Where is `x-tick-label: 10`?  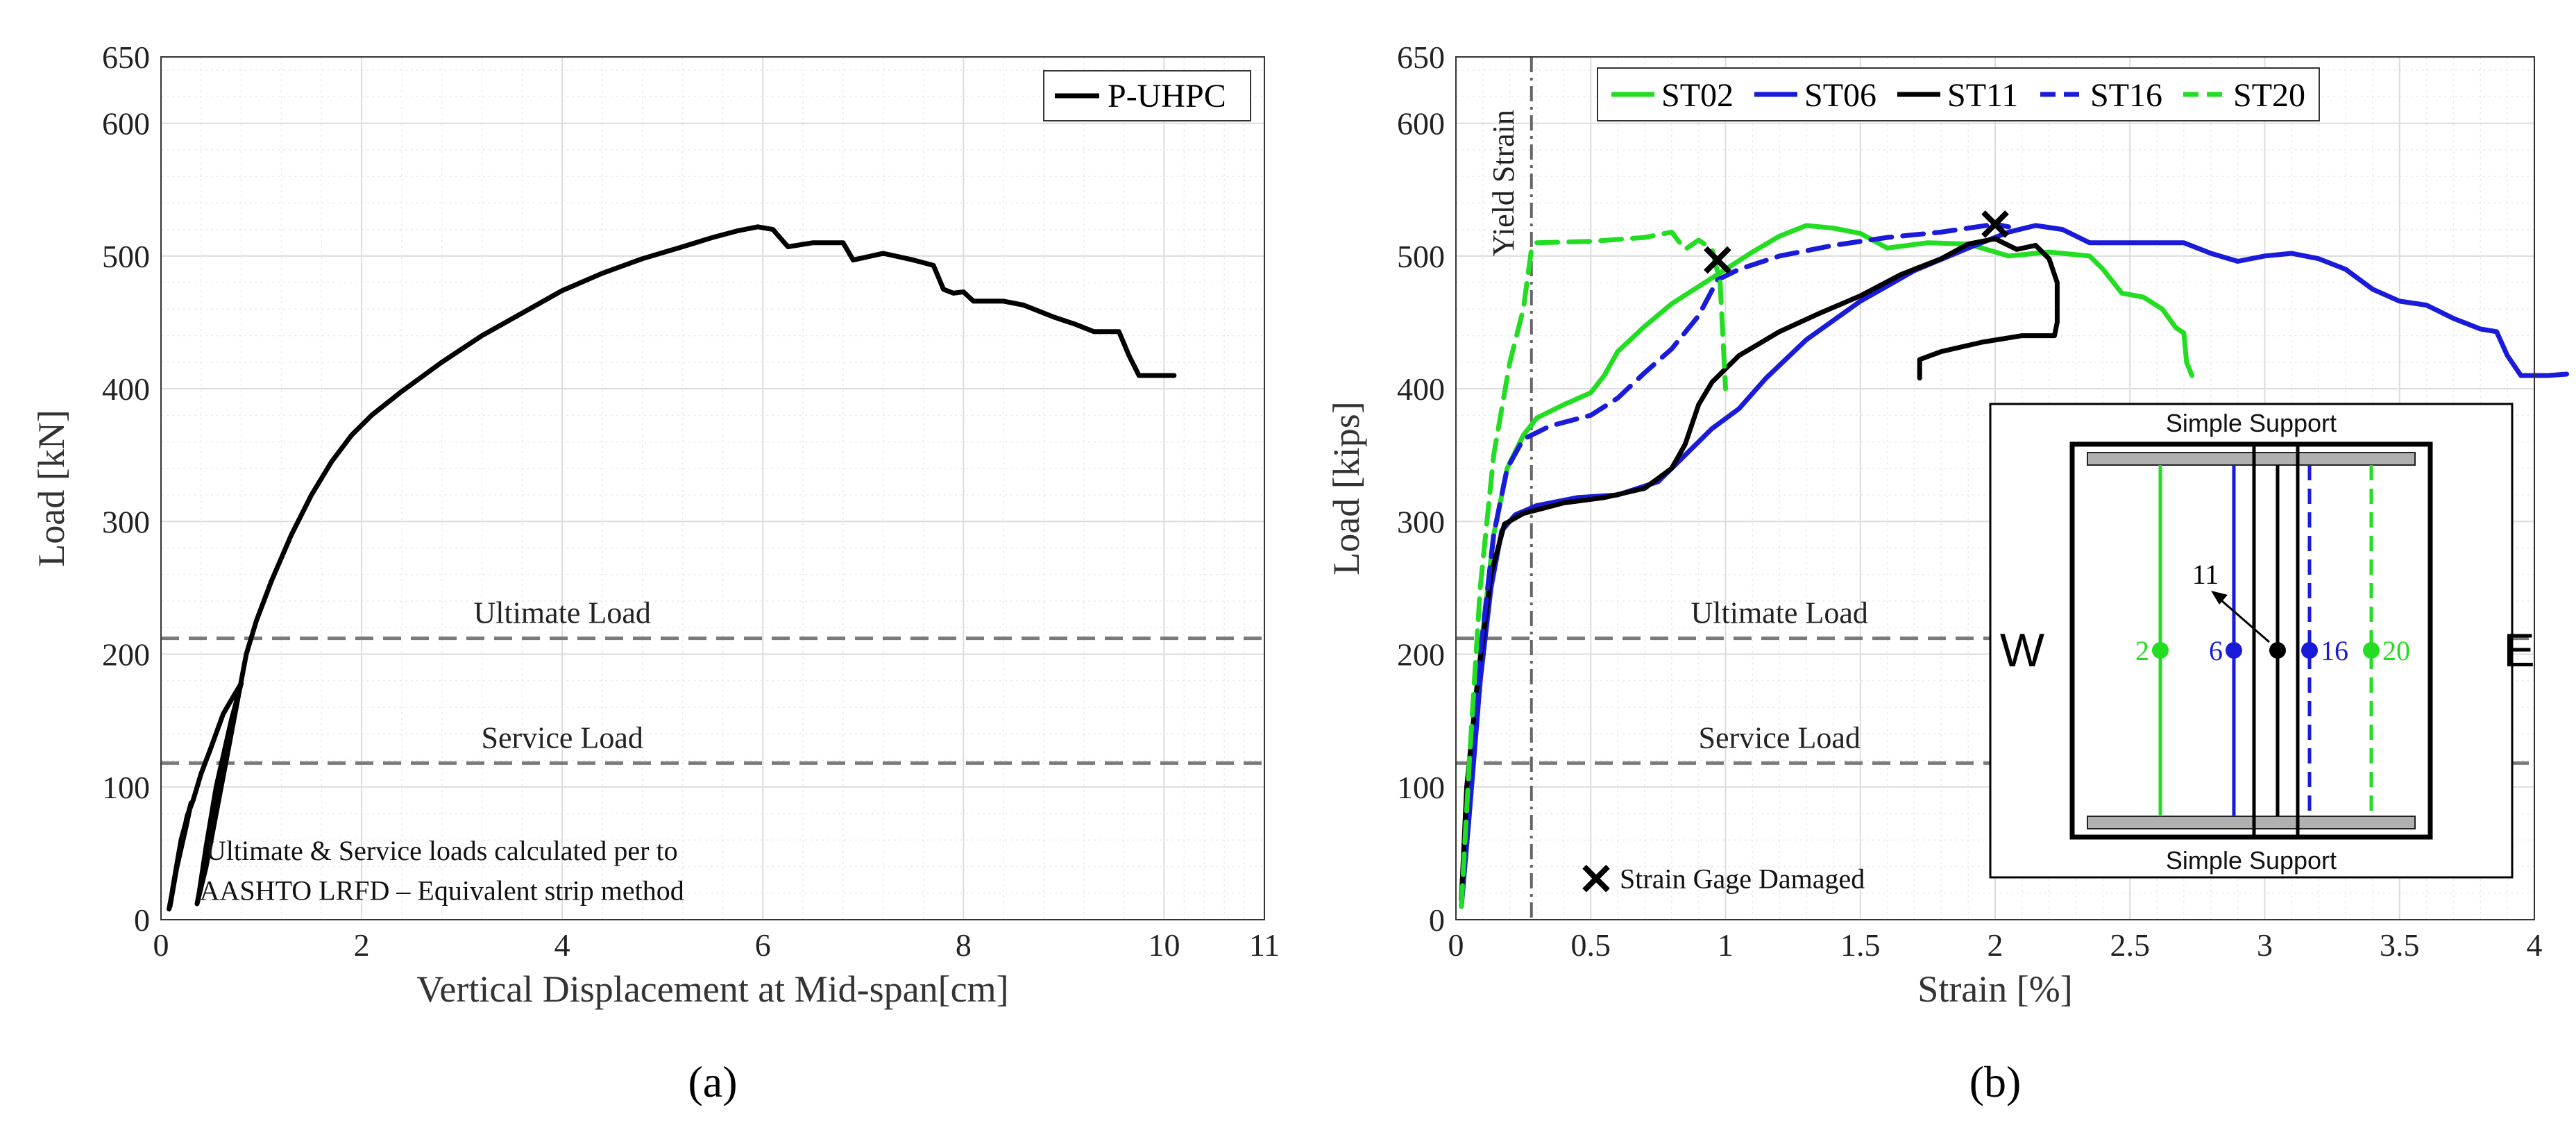 x-tick-label: 10 is located at coordinates (1164, 945).